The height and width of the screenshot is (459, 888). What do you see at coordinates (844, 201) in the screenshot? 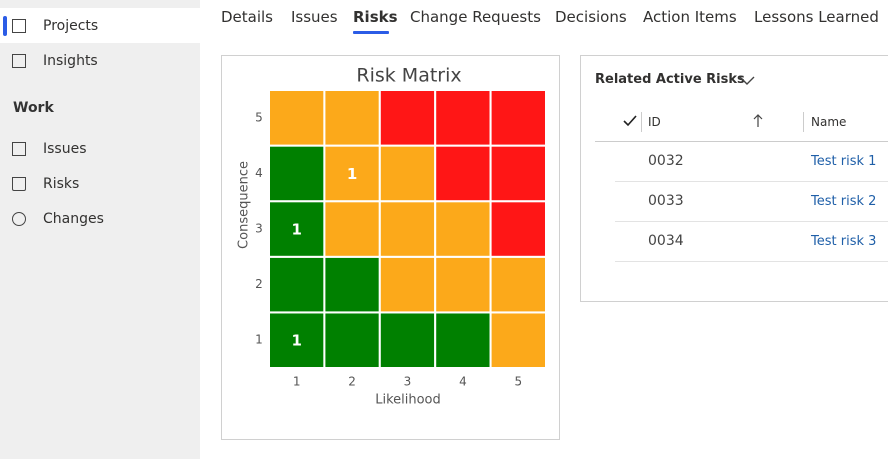
I see `risk-name-link: Test risk 2` at bounding box center [844, 201].